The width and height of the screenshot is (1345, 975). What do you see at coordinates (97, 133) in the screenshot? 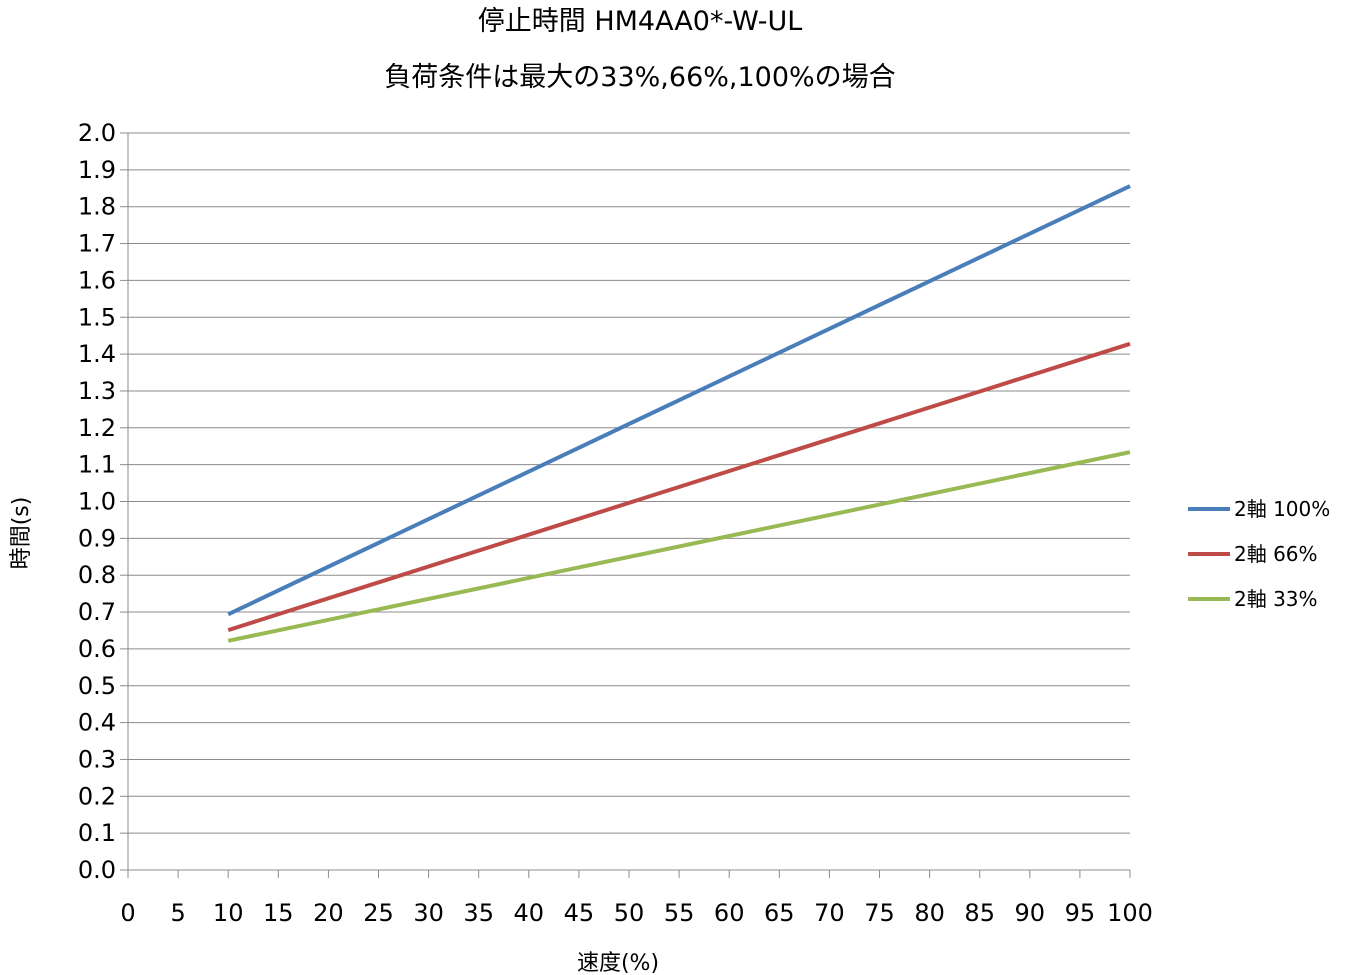
I see `y-tick-label: 2.0` at bounding box center [97, 133].